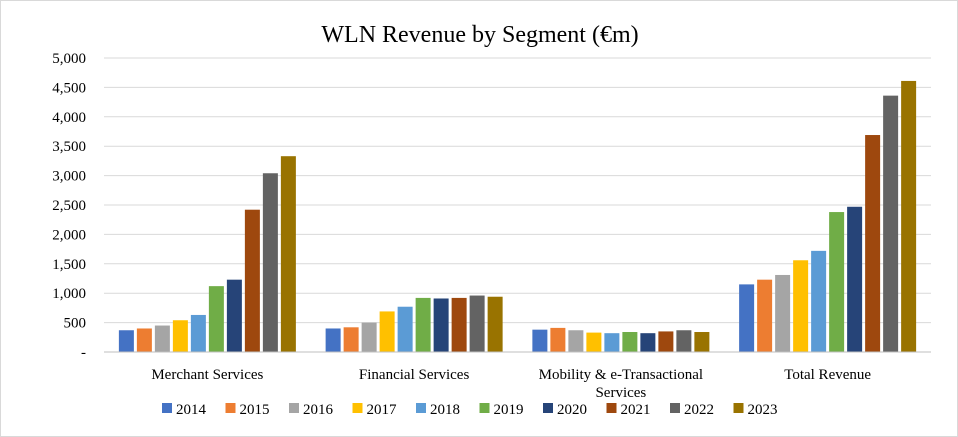  Describe the element at coordinates (763, 410) in the screenshot. I see `legend-label: 2023` at that location.